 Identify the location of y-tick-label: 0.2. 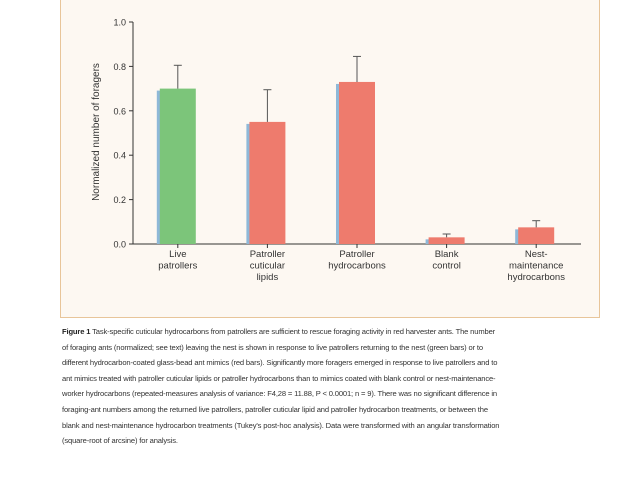
(119, 200).